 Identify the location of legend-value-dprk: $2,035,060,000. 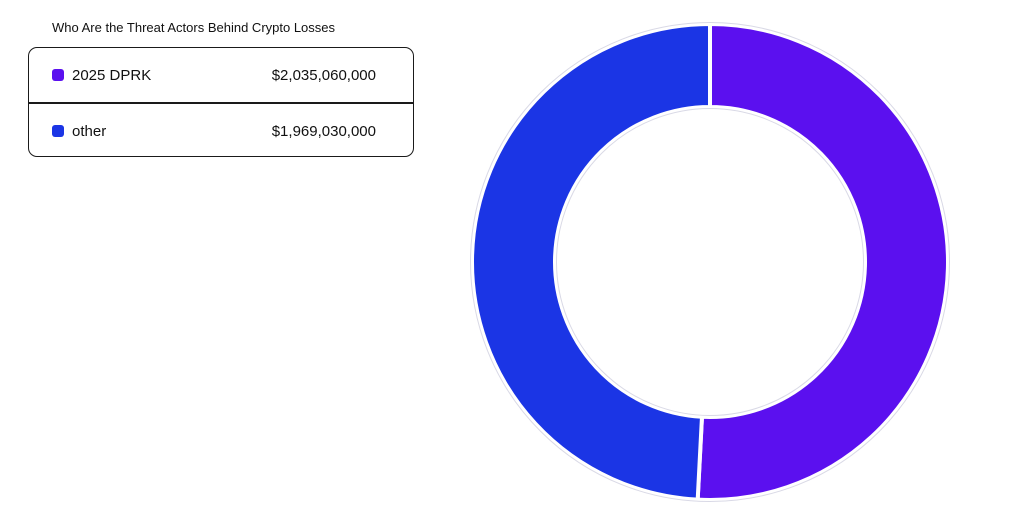
(323, 75).